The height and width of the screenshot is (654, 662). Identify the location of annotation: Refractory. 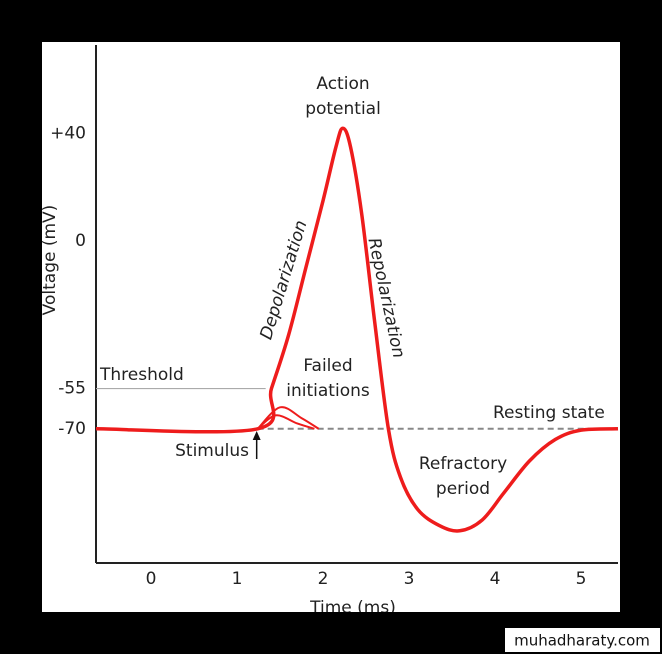
(463, 464).